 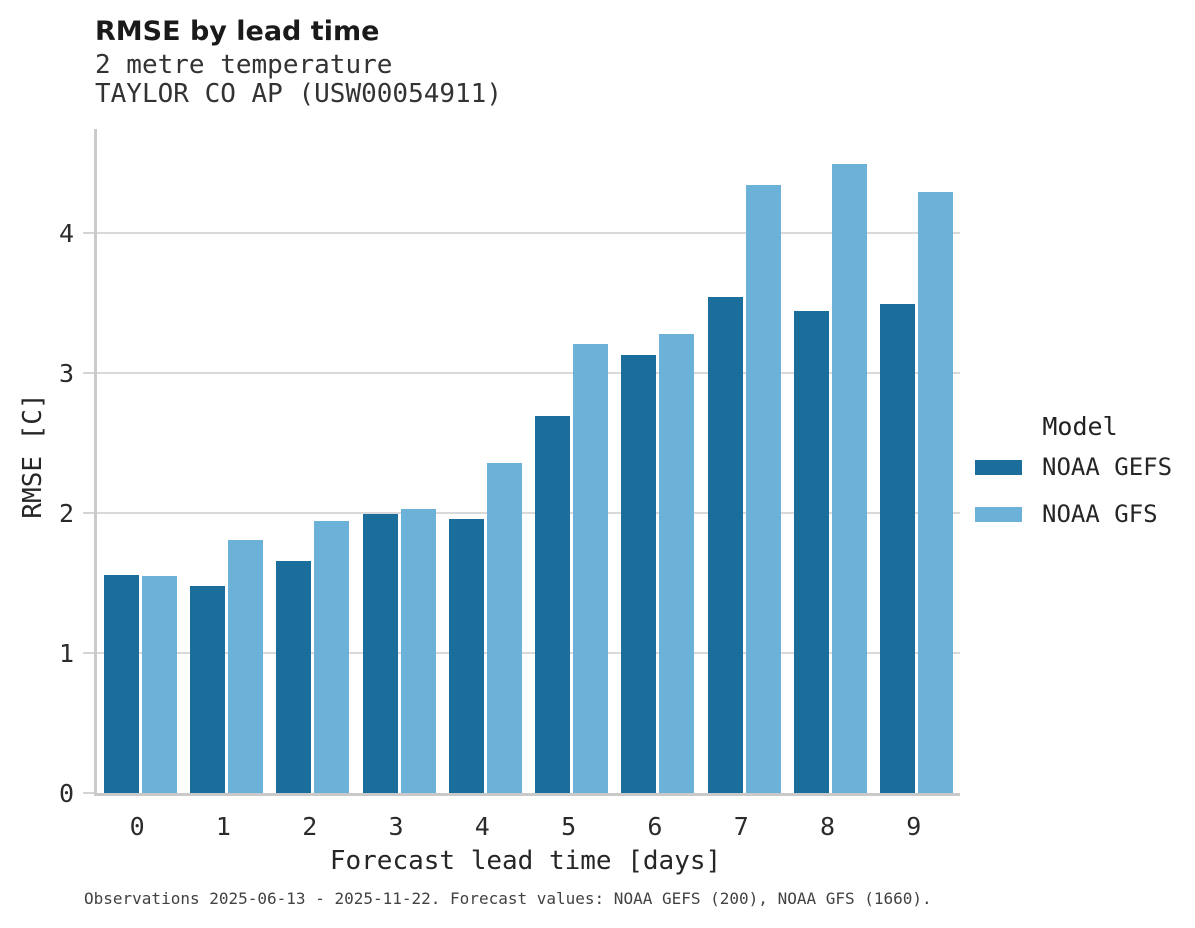 I want to click on x-tick-label-7: 7, so click(x=741, y=826).